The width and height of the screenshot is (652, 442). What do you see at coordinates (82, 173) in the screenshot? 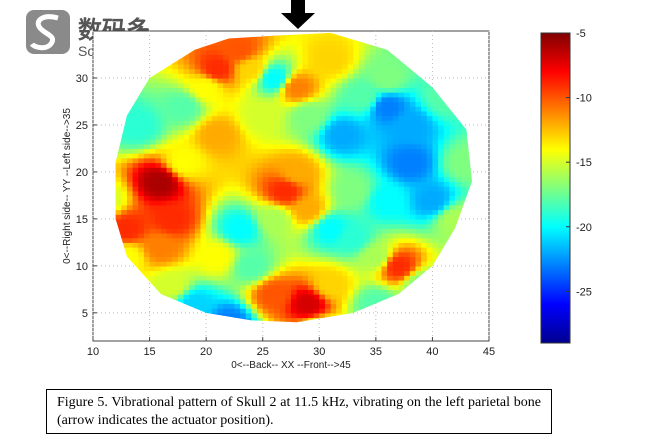
I see `y-tick-label: 20` at bounding box center [82, 173].